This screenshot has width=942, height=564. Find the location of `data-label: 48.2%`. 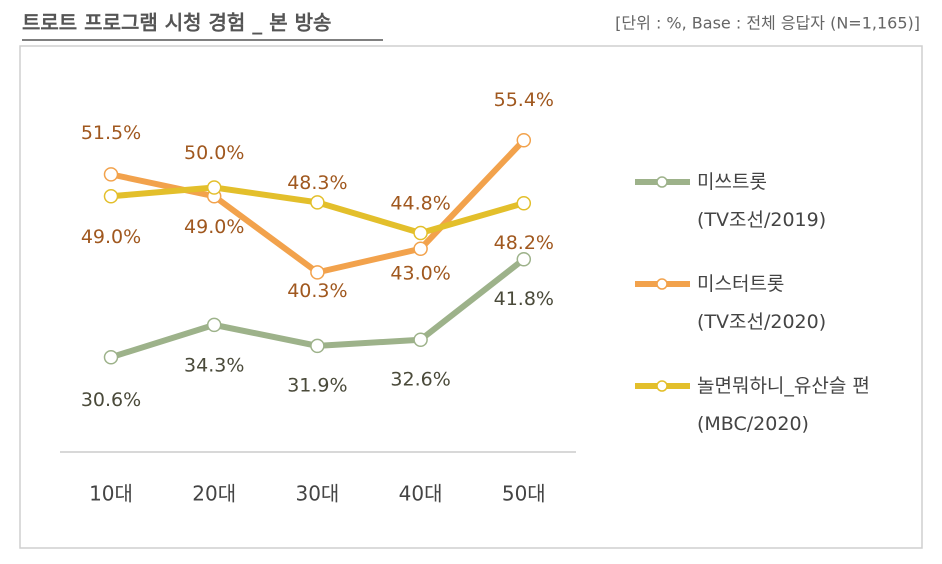

data-label: 48.2% is located at coordinates (524, 243).